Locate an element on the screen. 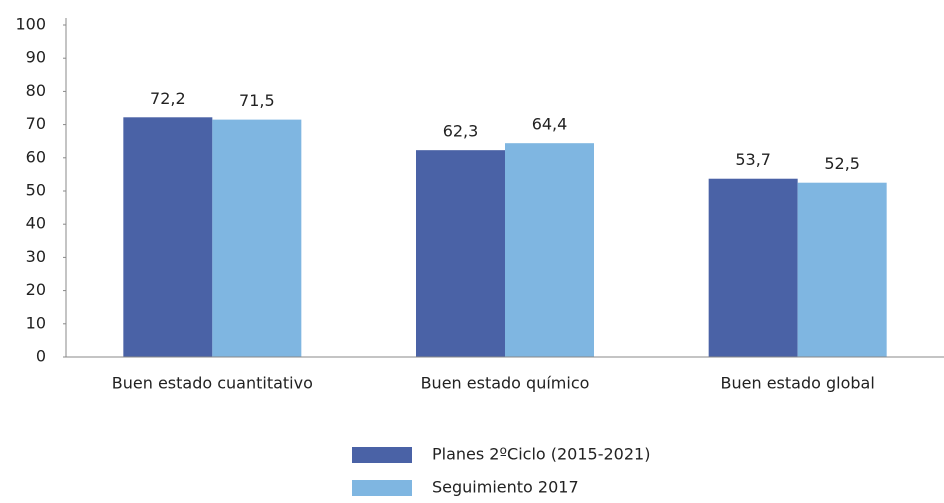 This screenshot has height=503, width=944. y-tick-label: 90 is located at coordinates (36, 57).